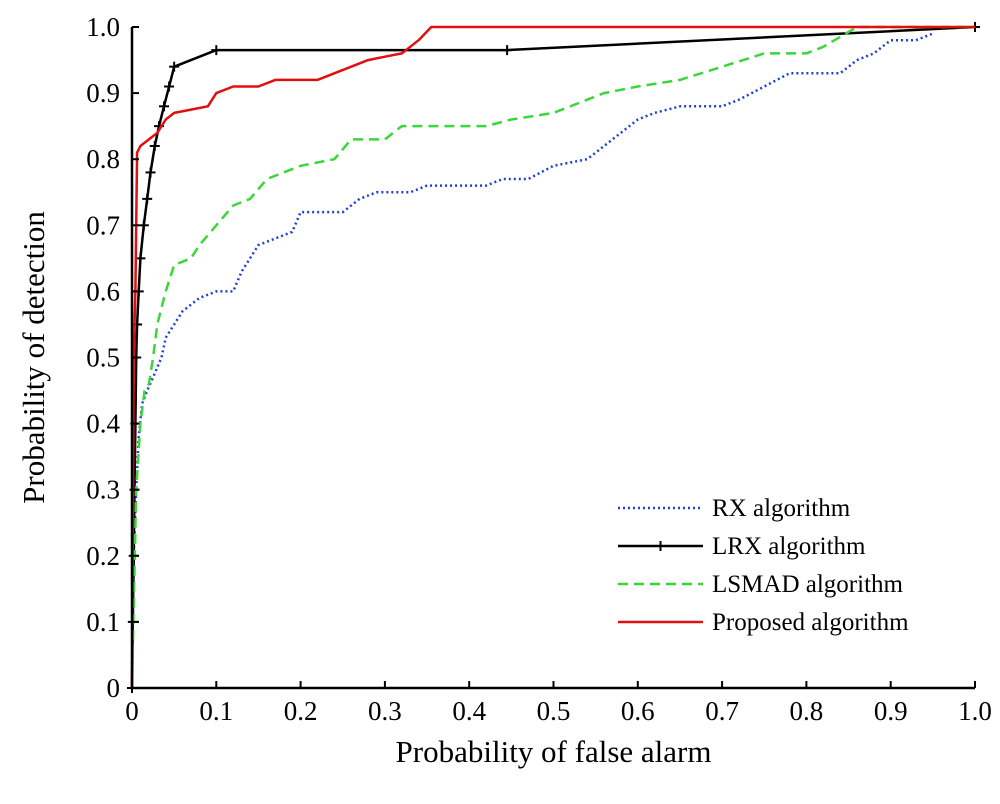 The image size is (1000, 804). I want to click on y-tick-label: 0.9, so click(103, 93).